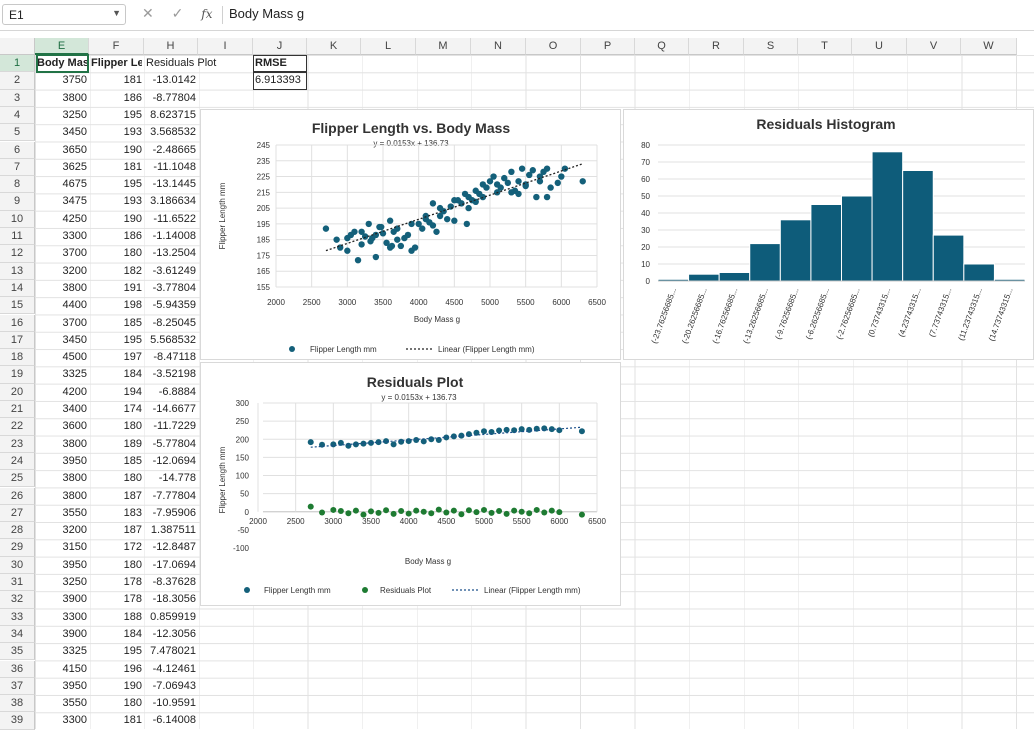  Describe the element at coordinates (174, 495) in the screenshot. I see `cell-residual: -7.77804` at that location.